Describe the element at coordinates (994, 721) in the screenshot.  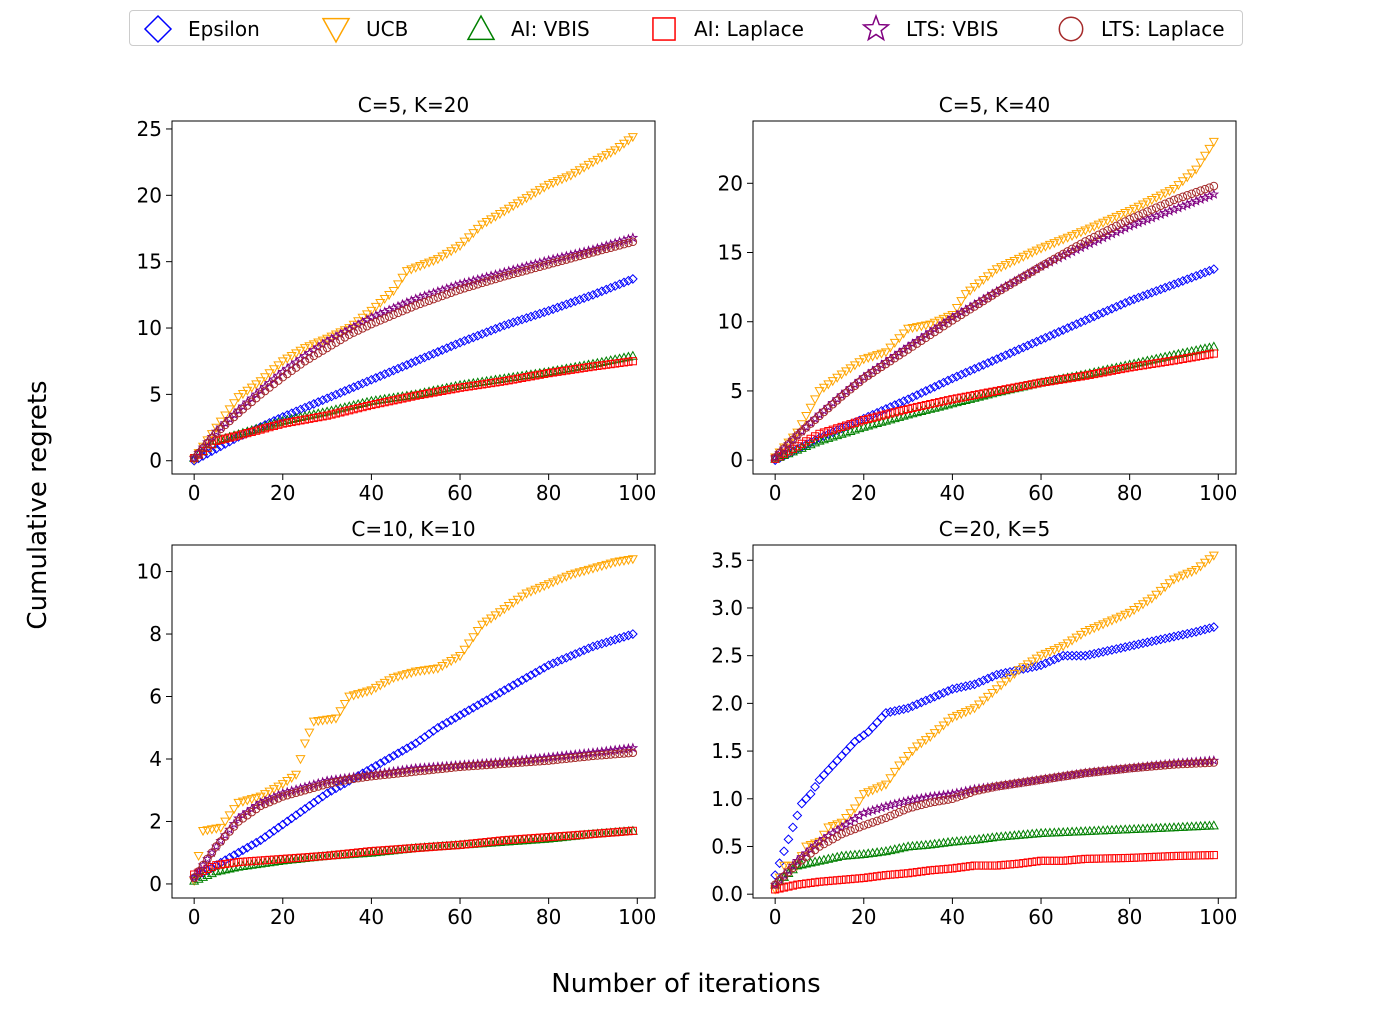
I see `axes-frame` at that location.